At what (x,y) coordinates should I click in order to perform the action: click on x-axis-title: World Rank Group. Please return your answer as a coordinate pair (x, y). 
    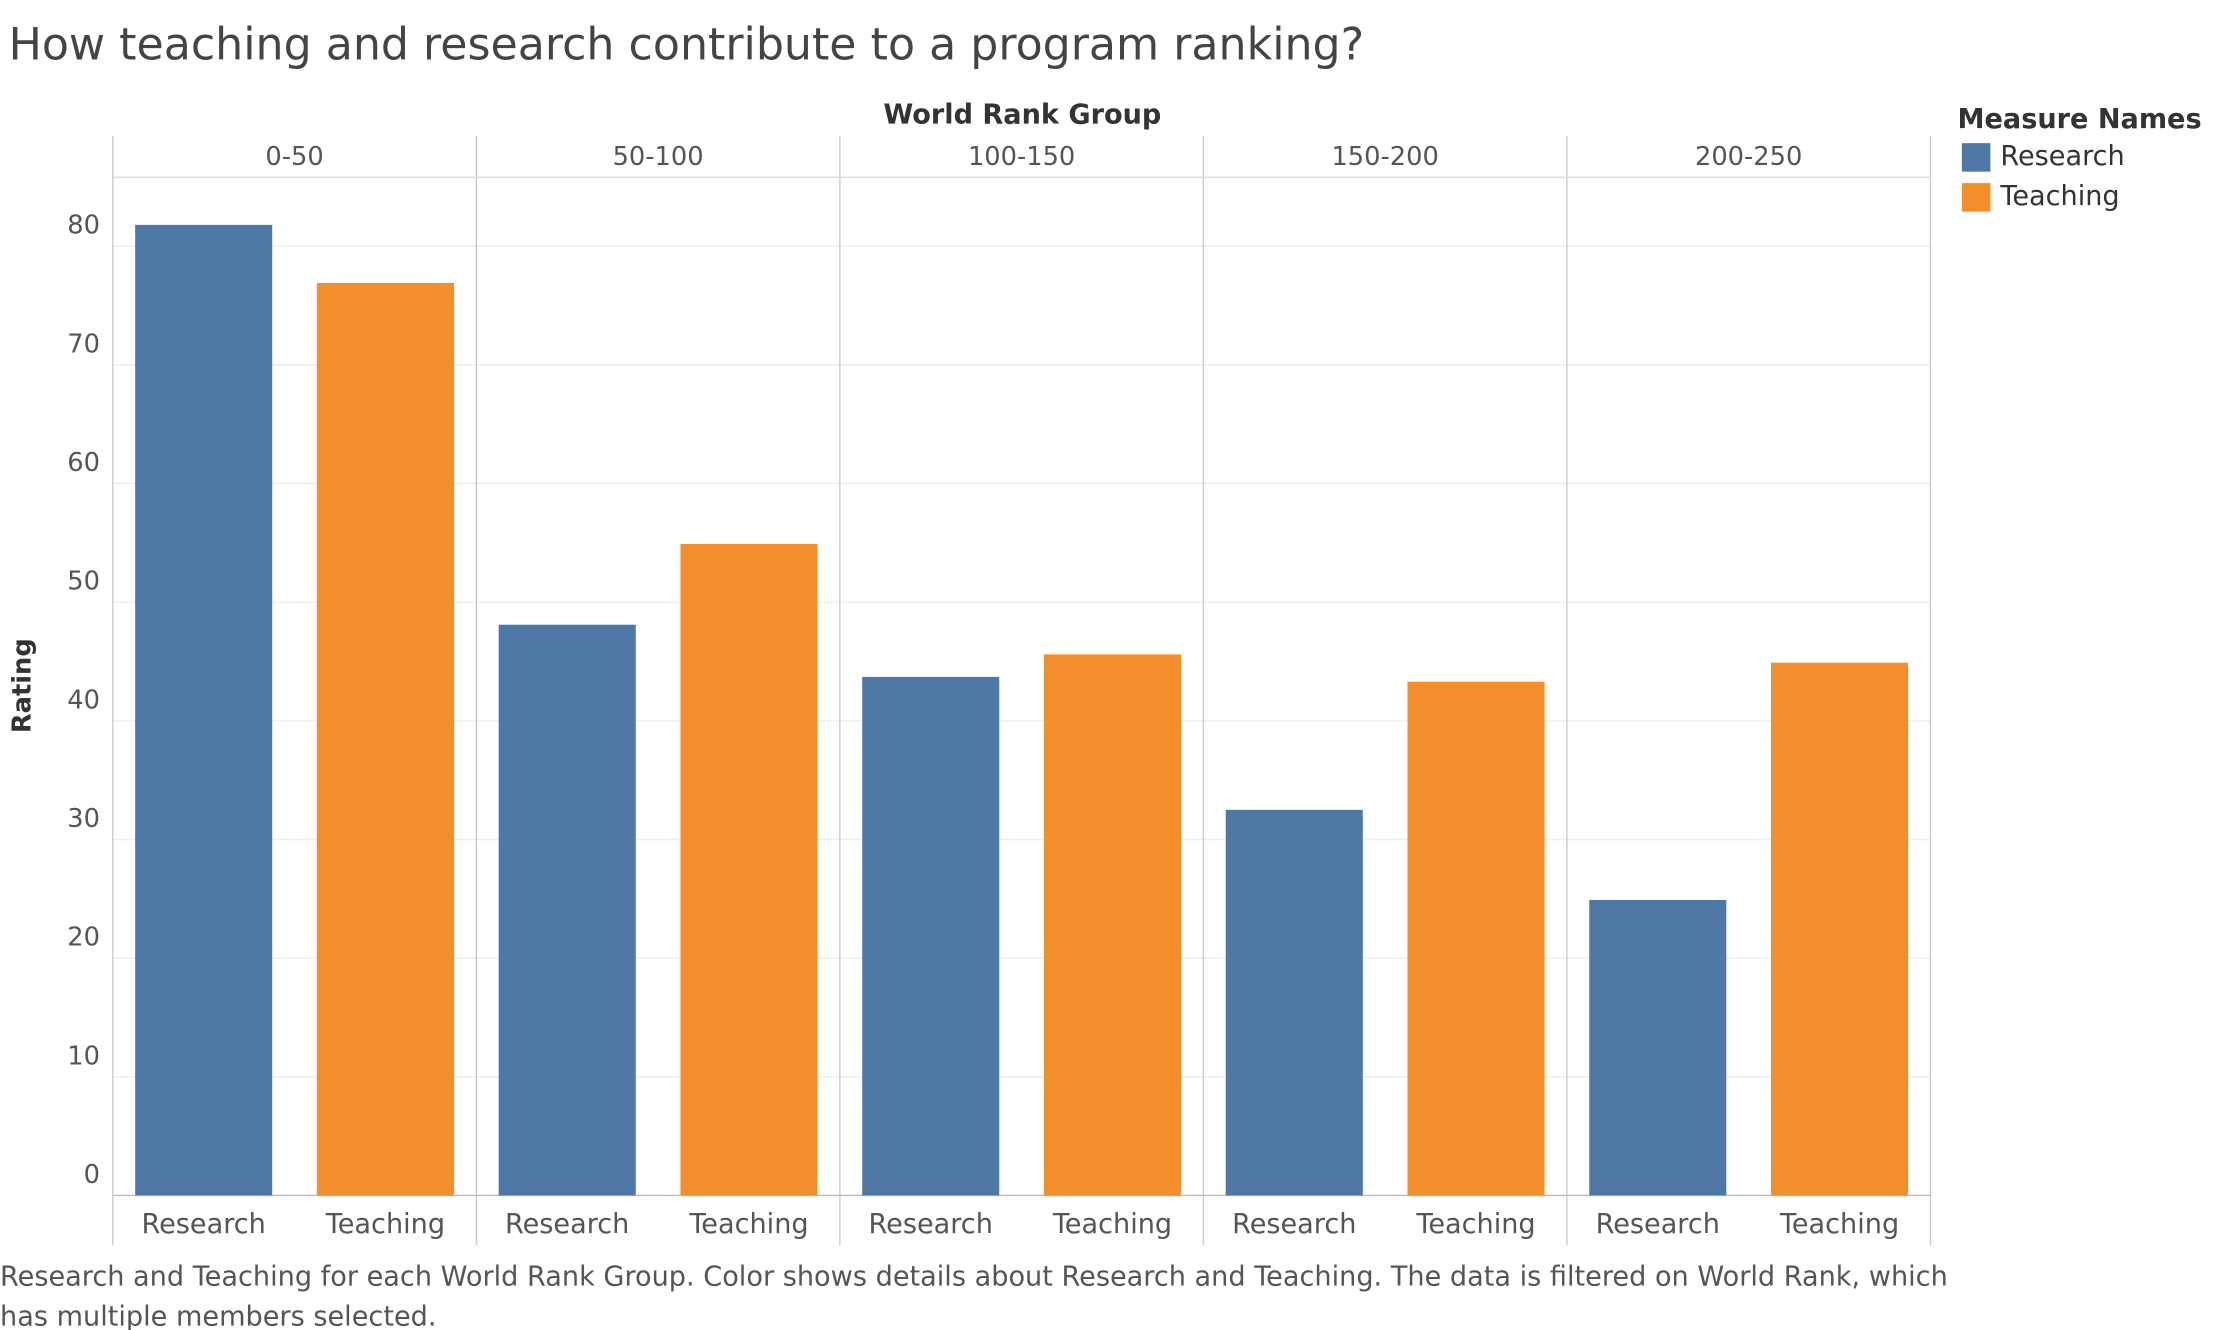
    Looking at the image, I should click on (1022, 114).